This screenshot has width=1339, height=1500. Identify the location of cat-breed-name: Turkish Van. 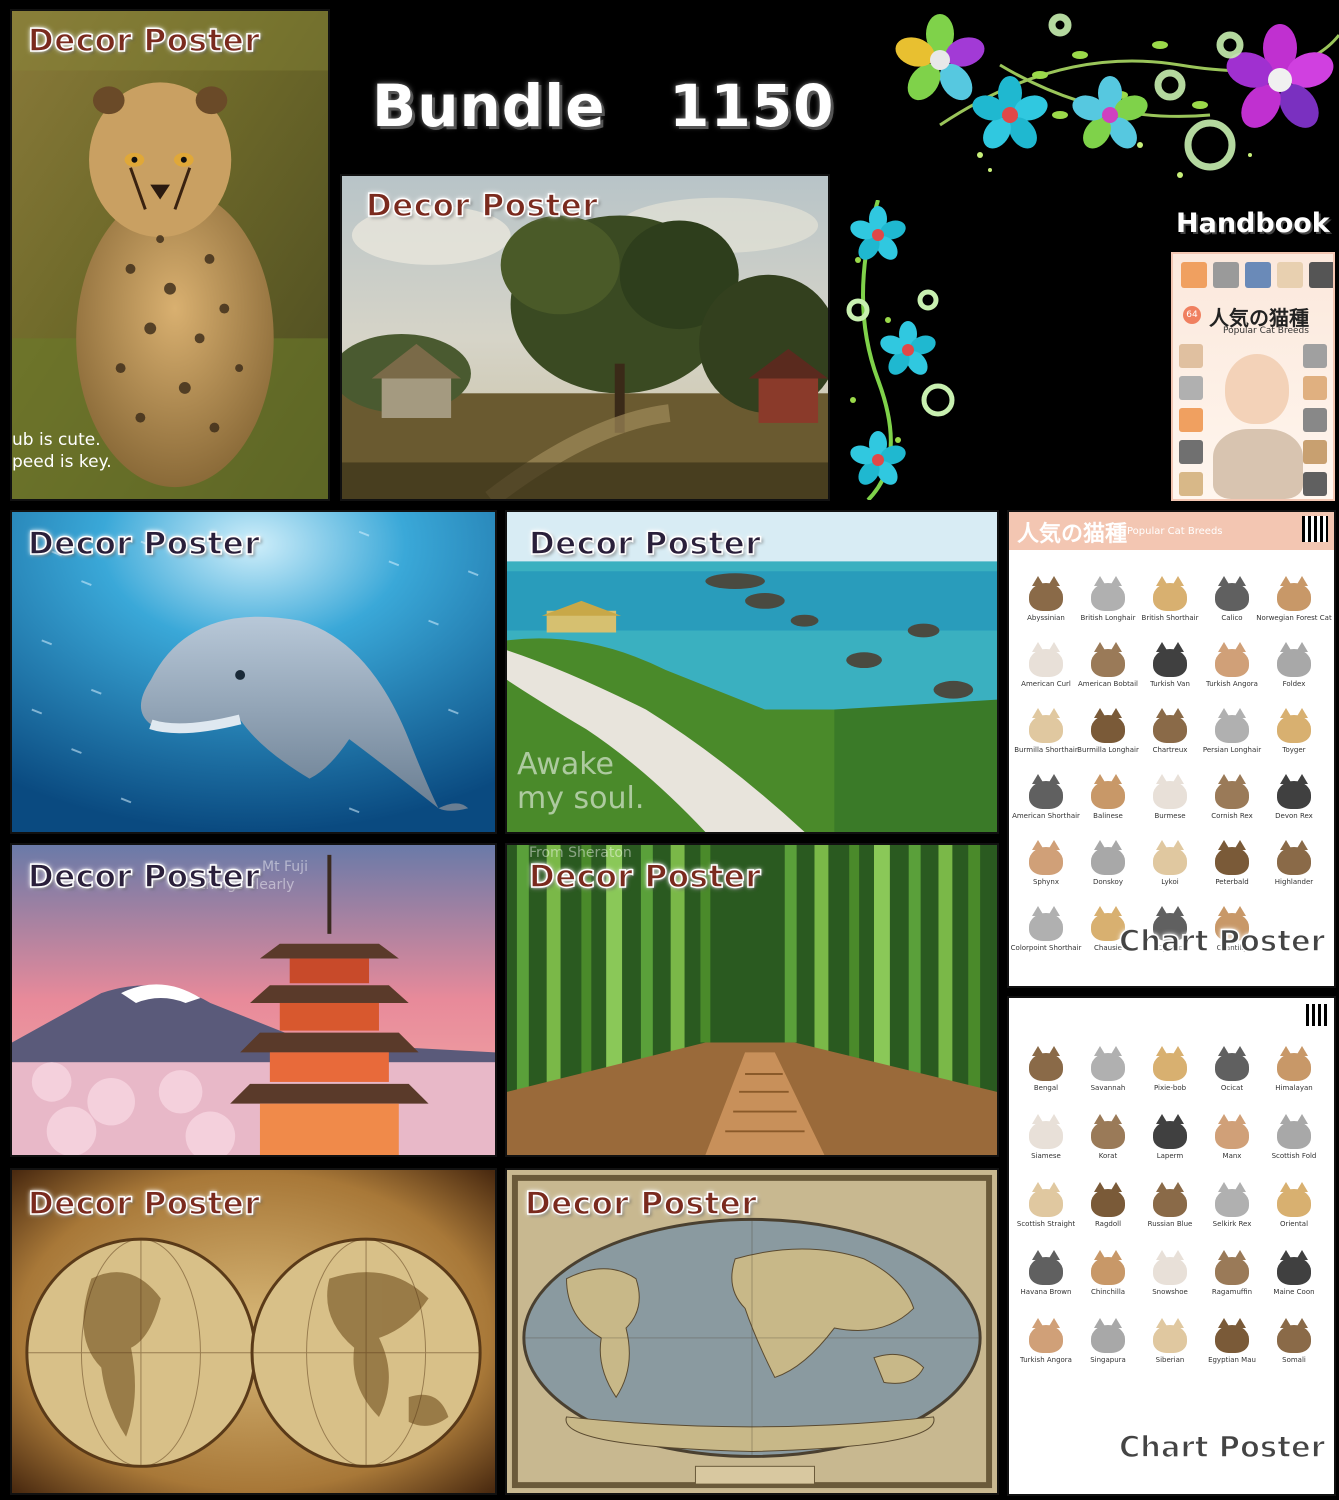
(1170, 684).